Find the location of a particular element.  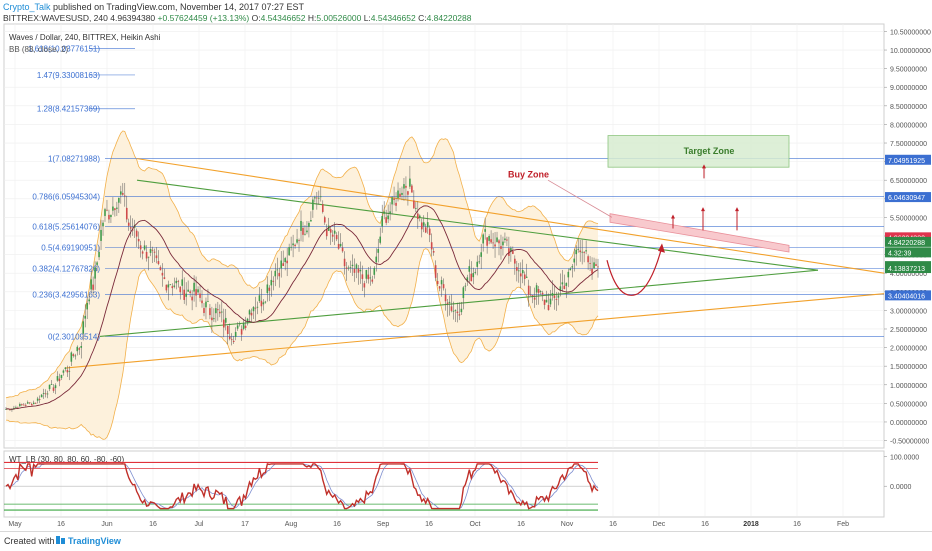

x-tick-label: Jul is located at coordinates (199, 524).